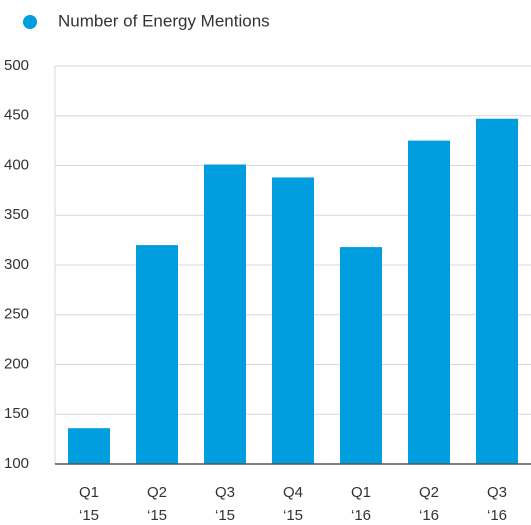 The width and height of the screenshot is (531, 525). What do you see at coordinates (293, 492) in the screenshot?
I see `x-tick-label: Q4` at bounding box center [293, 492].